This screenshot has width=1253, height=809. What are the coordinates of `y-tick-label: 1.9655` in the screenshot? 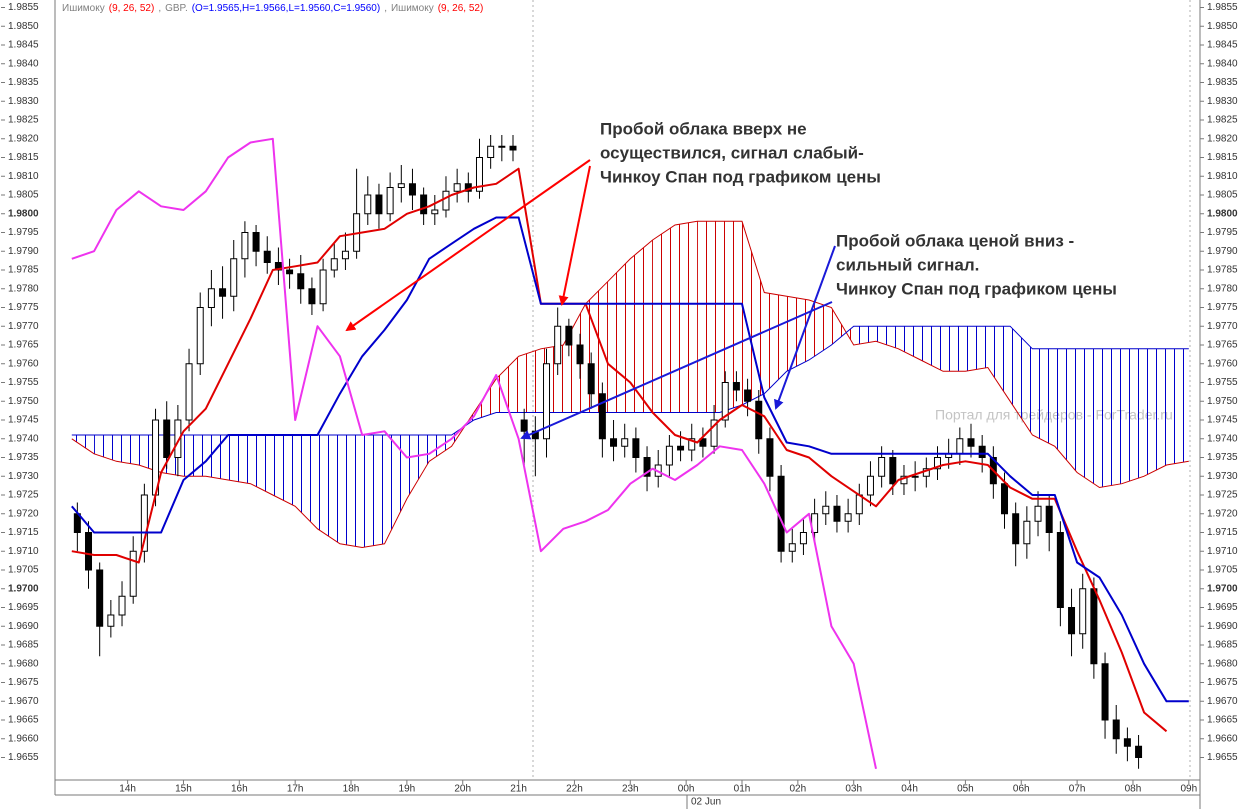 It's located at (23, 757).